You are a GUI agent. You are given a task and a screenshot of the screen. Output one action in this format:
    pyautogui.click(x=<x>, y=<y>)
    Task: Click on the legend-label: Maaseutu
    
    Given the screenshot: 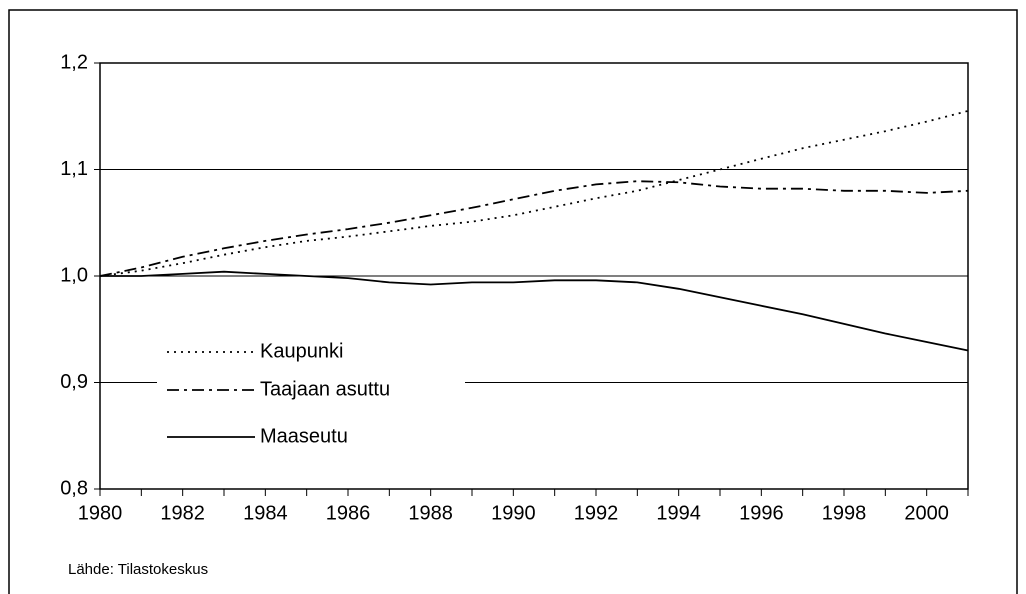 What is the action you would take?
    pyautogui.click(x=304, y=436)
    